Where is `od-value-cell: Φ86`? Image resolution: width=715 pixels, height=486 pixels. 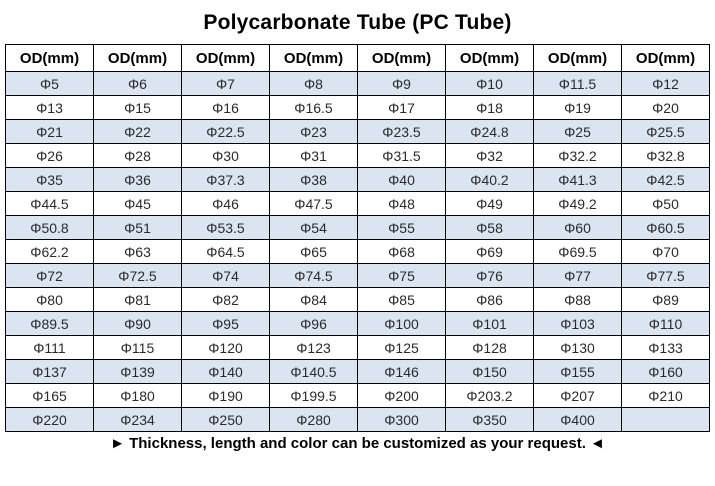 od-value-cell: Φ86 is located at coordinates (489, 299).